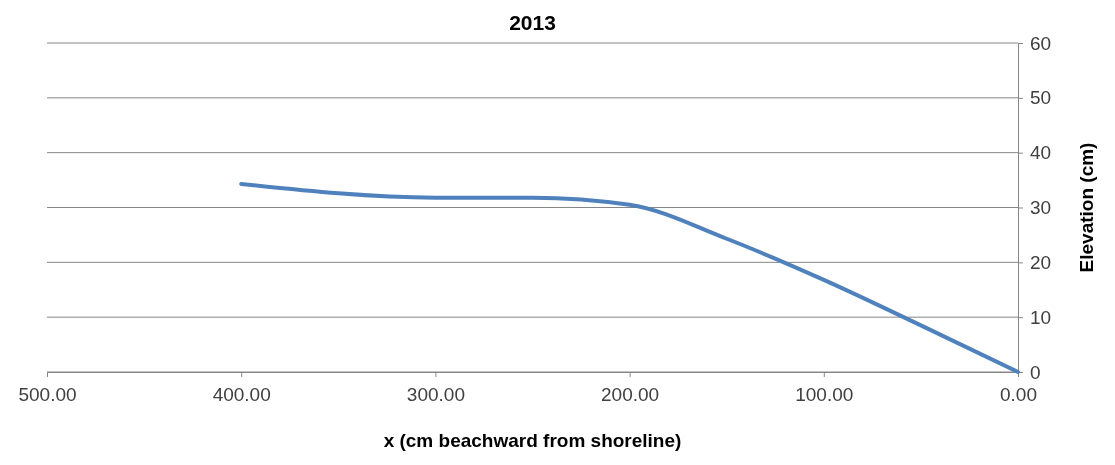 The height and width of the screenshot is (465, 1115). Describe the element at coordinates (824, 394) in the screenshot. I see `x-tick-label: 100.00` at that location.